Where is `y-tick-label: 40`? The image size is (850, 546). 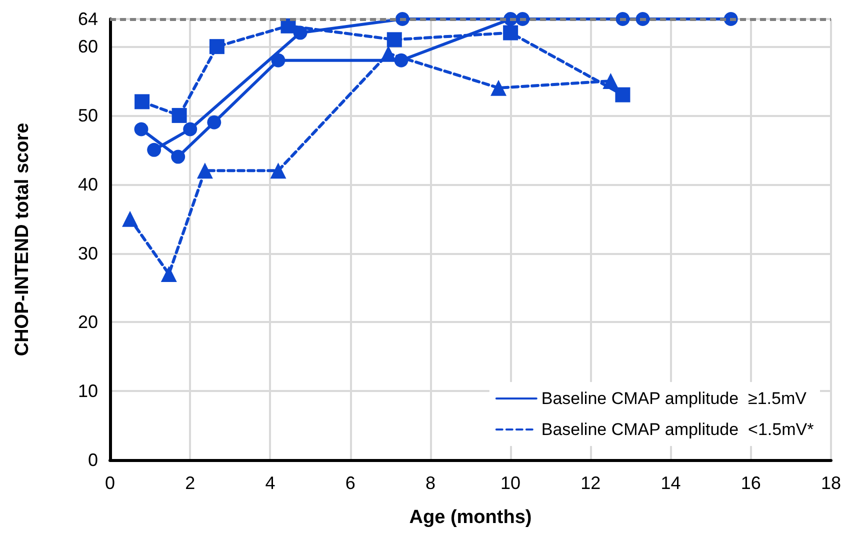 y-tick-label: 40 is located at coordinates (88, 184).